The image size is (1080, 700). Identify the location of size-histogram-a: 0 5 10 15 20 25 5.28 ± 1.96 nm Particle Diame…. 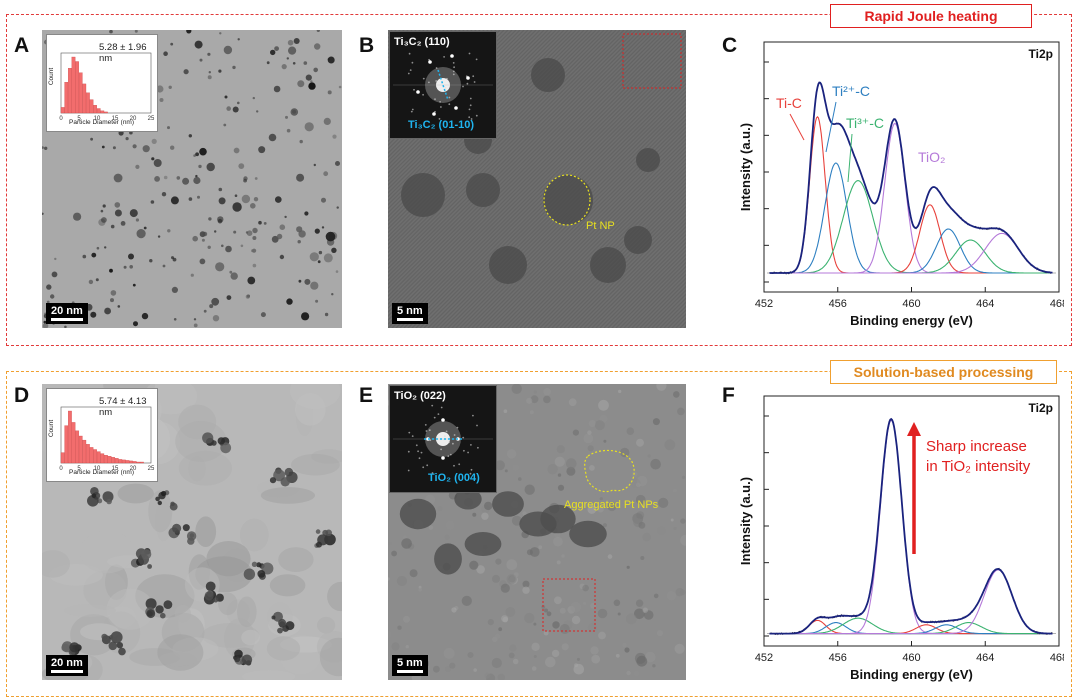
(102, 83).